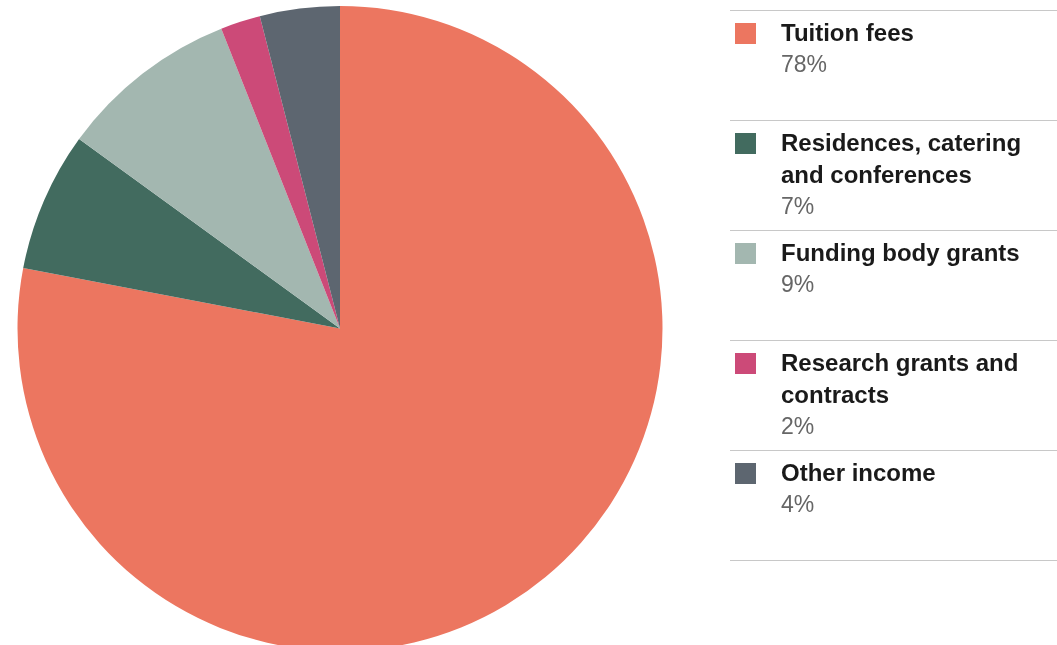 This screenshot has width=1057, height=645. Describe the element at coordinates (848, 33) in the screenshot. I see `legend-label: Tuition fees` at that location.